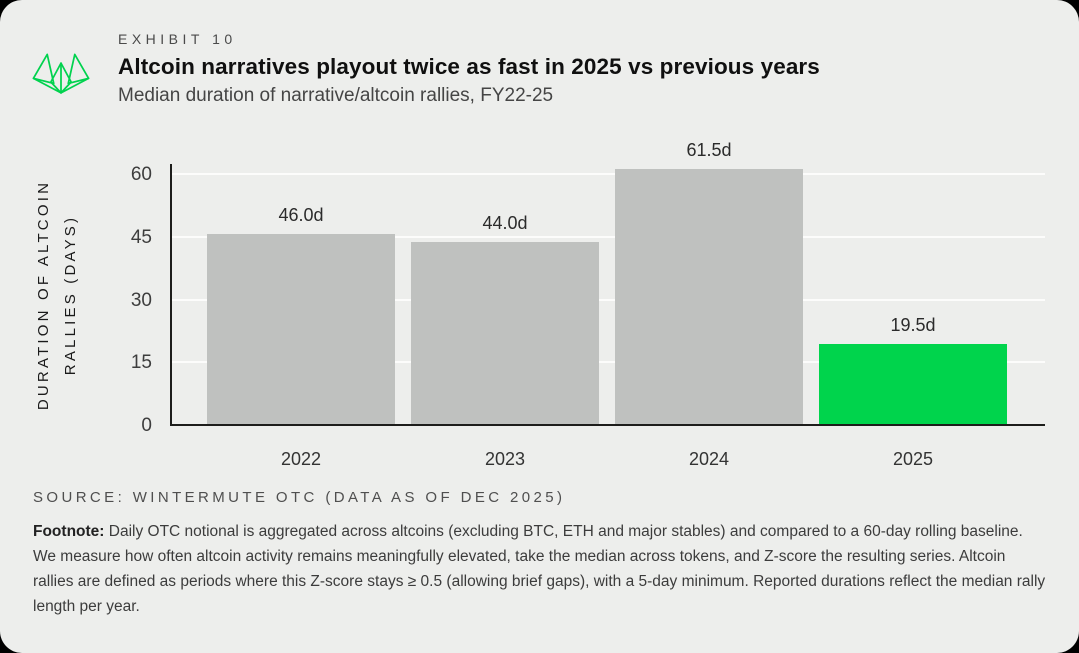 The width and height of the screenshot is (1079, 653). What do you see at coordinates (146, 425) in the screenshot?
I see `y-tick-label: 0` at bounding box center [146, 425].